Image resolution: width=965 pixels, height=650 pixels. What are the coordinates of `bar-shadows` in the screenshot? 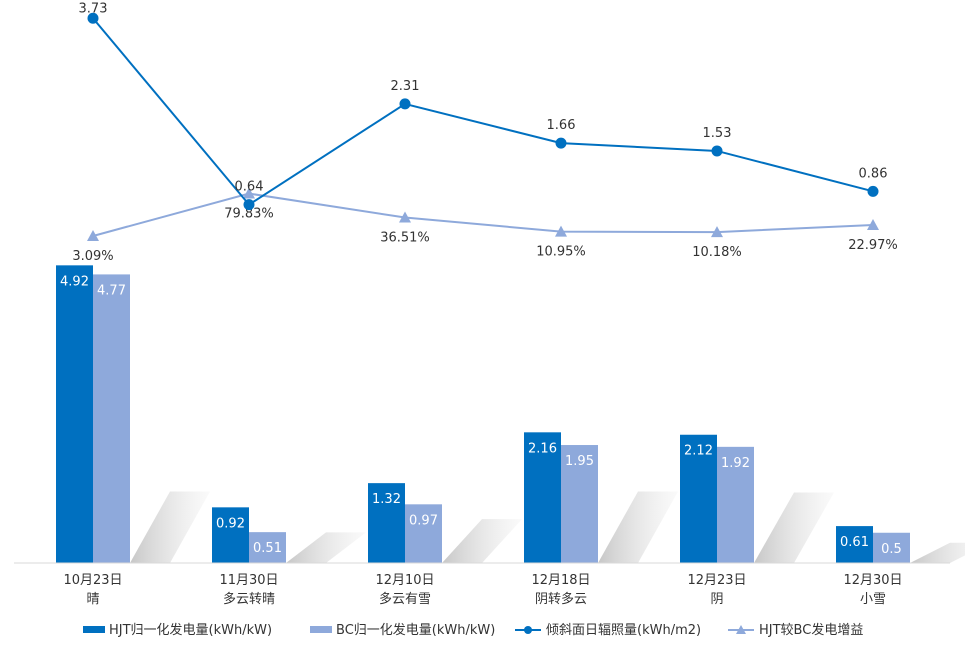 It's located at (547, 527).